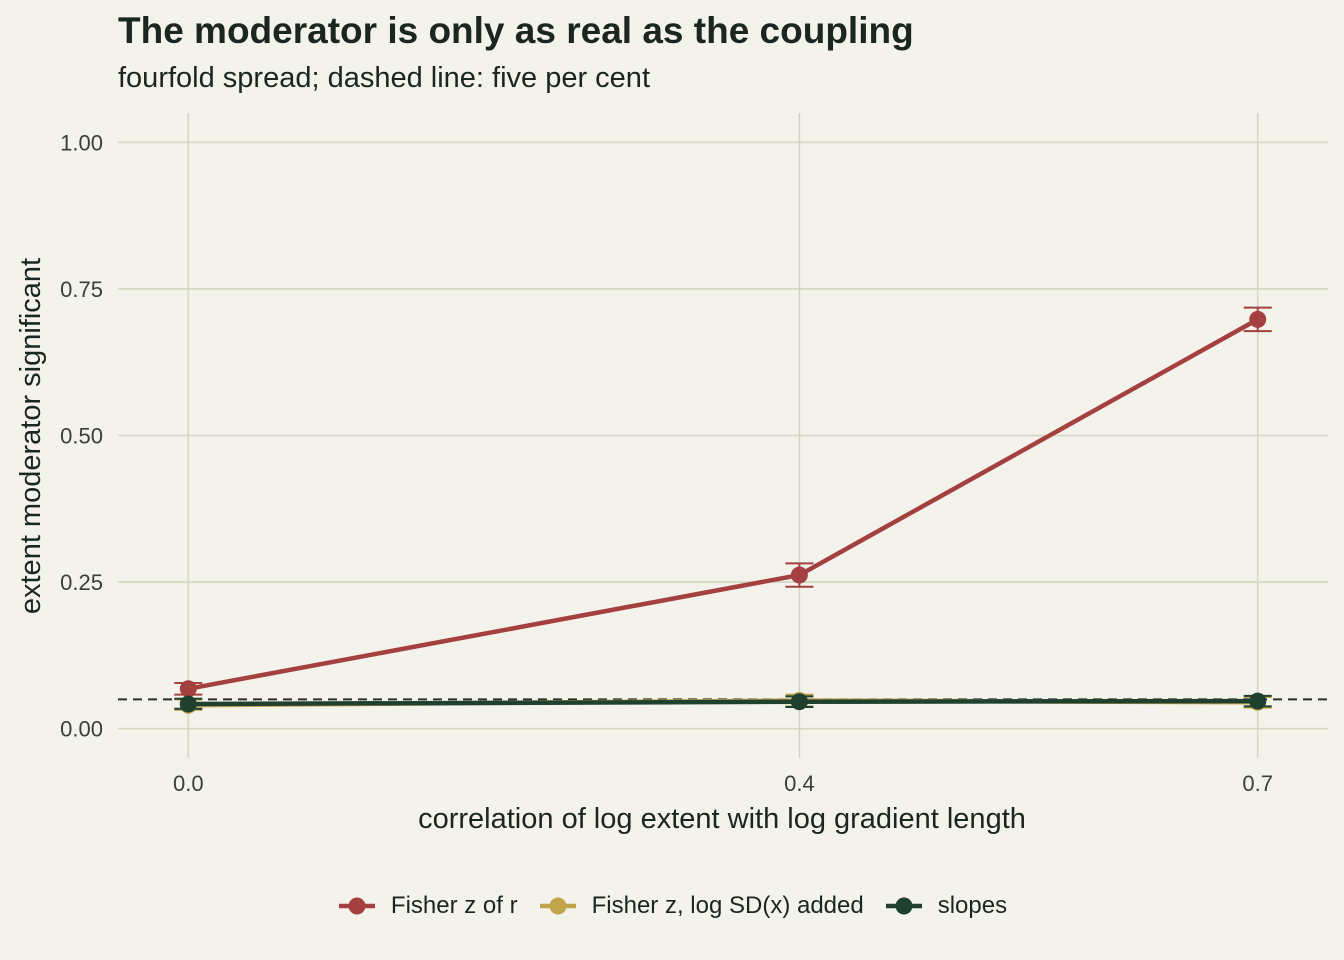 This screenshot has height=960, width=1344. I want to click on legend-item: Fisher z, log SD(x) added, so click(701, 906).